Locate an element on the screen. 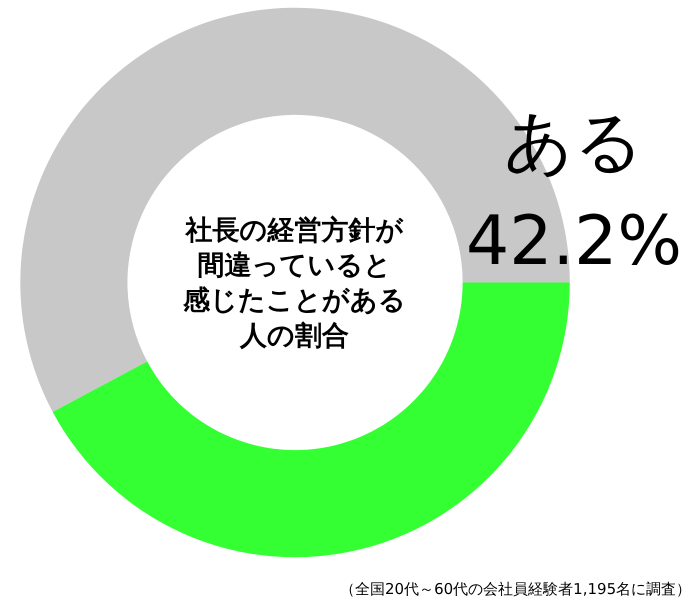 This screenshot has width=700, height=603. data-label: 42.2% is located at coordinates (574, 241).